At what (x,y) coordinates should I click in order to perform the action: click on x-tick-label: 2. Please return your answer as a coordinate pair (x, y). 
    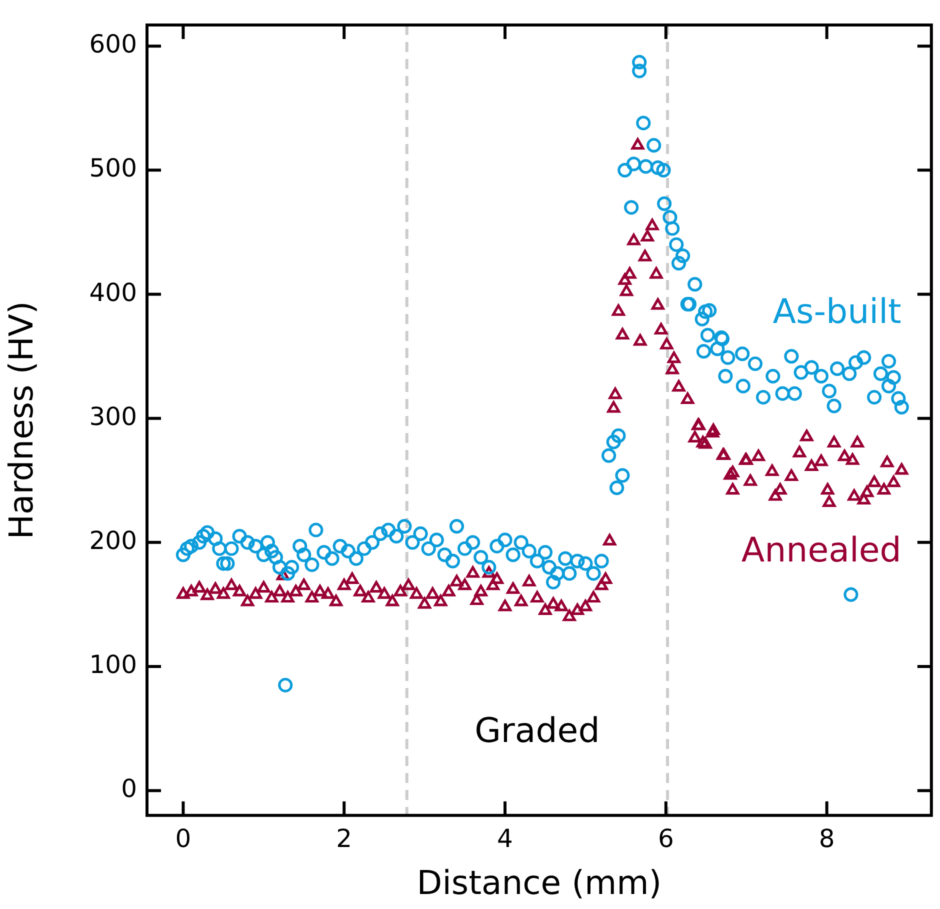
    Looking at the image, I should click on (344, 838).